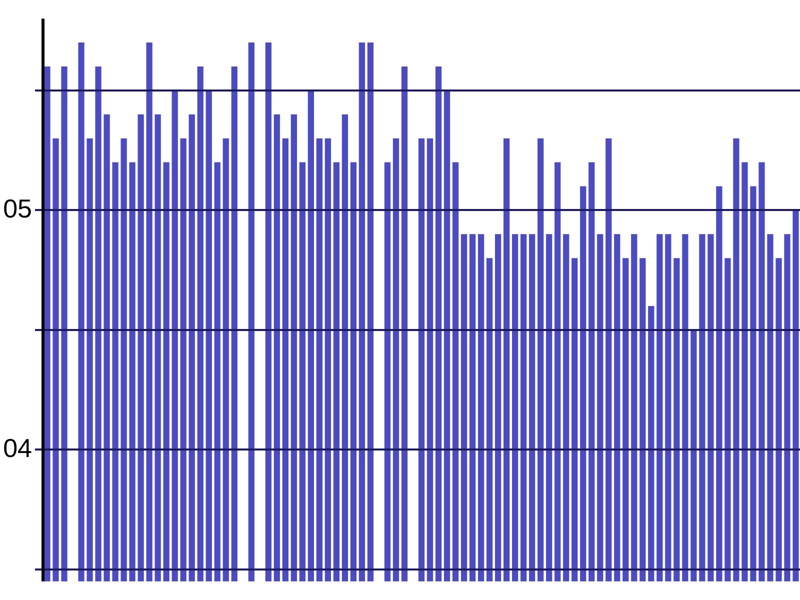  I want to click on y-tick-label: 04, so click(17, 447).